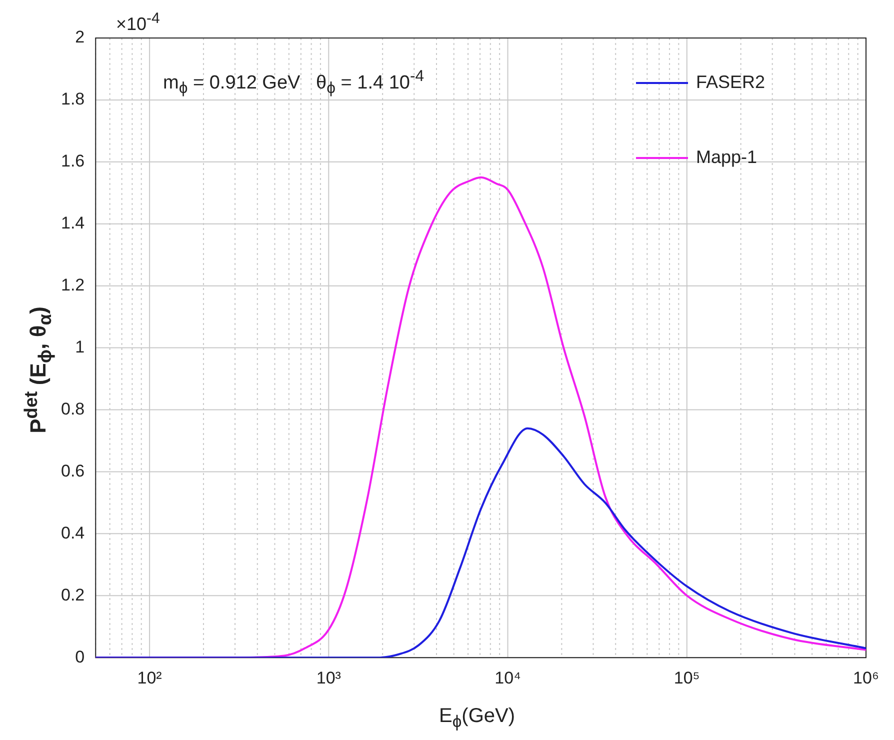 Image resolution: width=894 pixels, height=740 pixels. I want to click on x-tick-label: 10⁴, so click(507, 678).